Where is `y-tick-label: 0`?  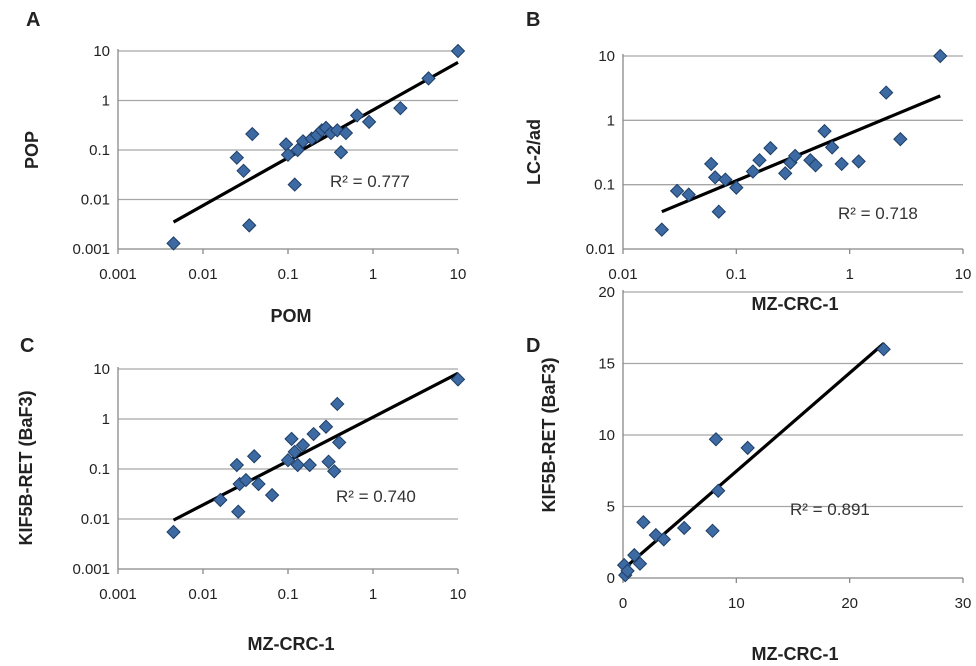
y-tick-label: 0 is located at coordinates (611, 578).